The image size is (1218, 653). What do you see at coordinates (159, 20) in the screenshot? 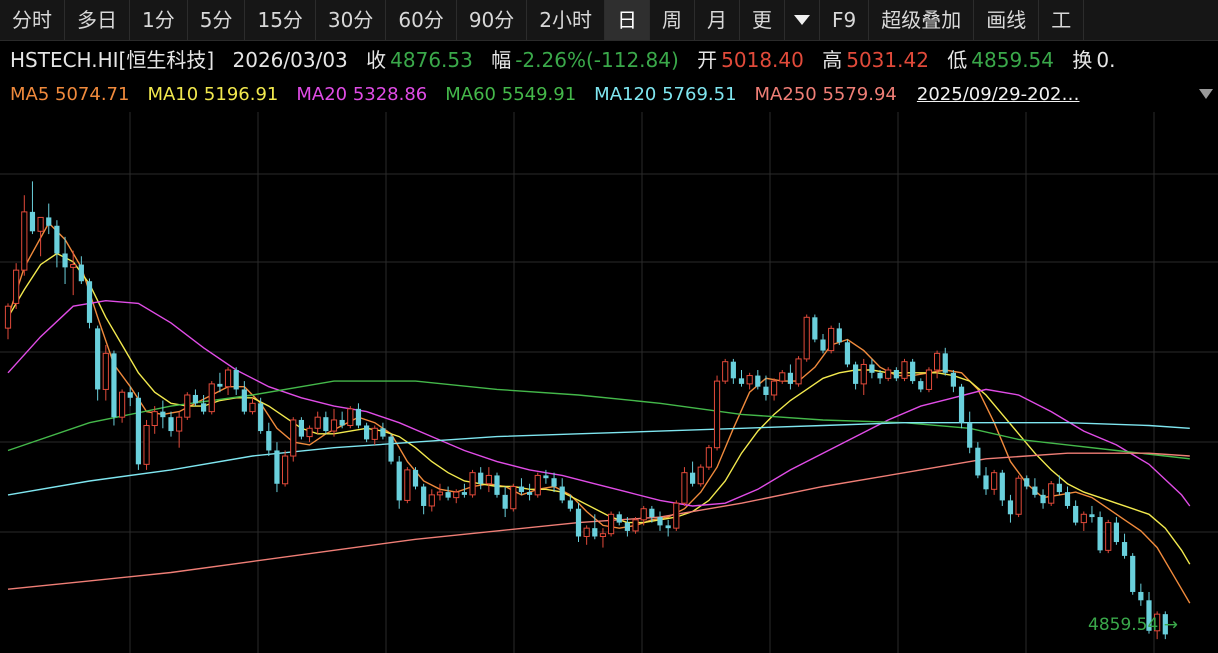
I see `period-tab-2: 1分` at bounding box center [159, 20].